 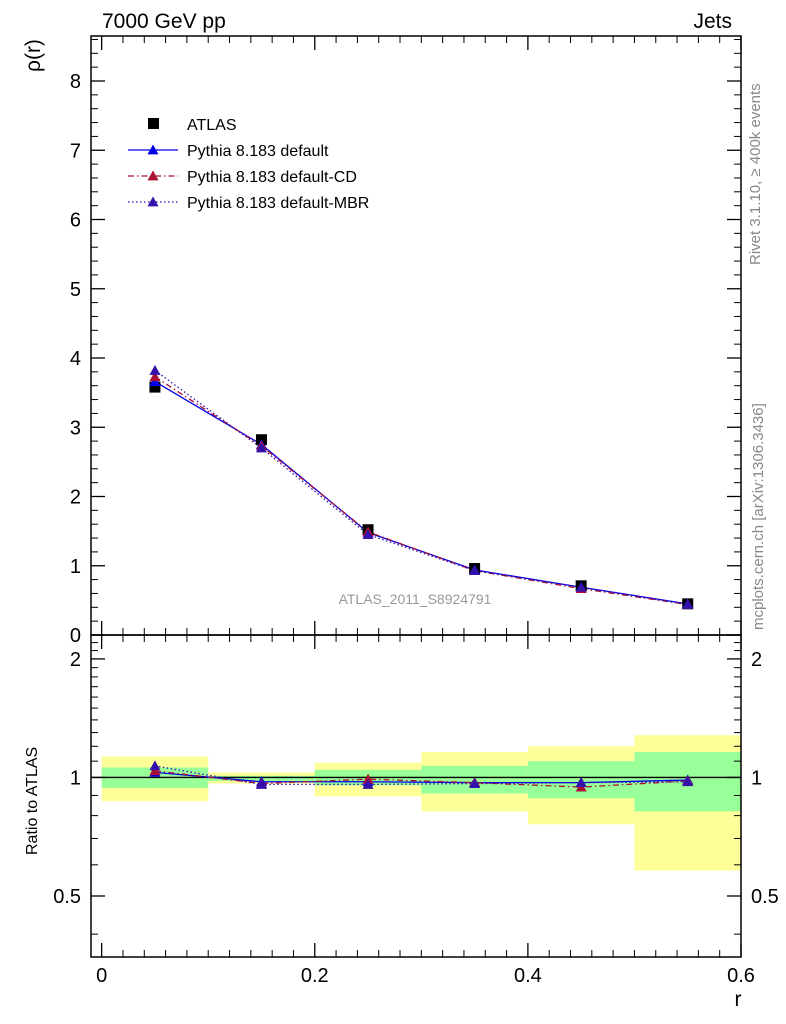 I want to click on legend-marker-atlas, so click(x=153, y=123).